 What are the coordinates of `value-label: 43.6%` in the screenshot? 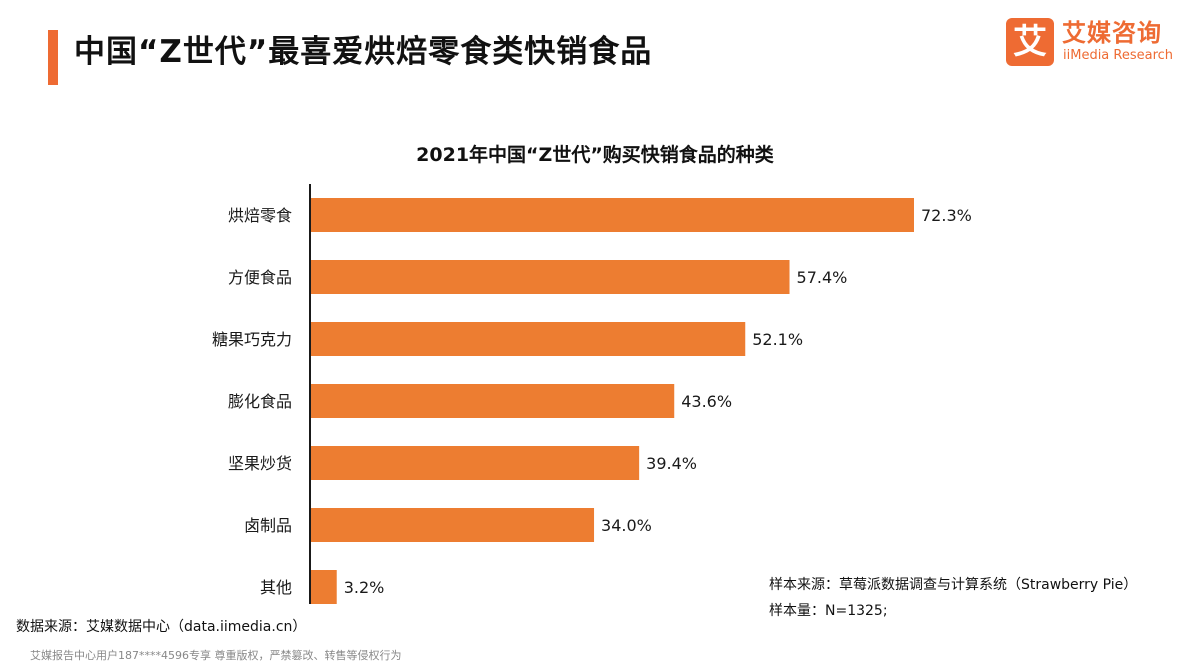 It's located at (706, 401).